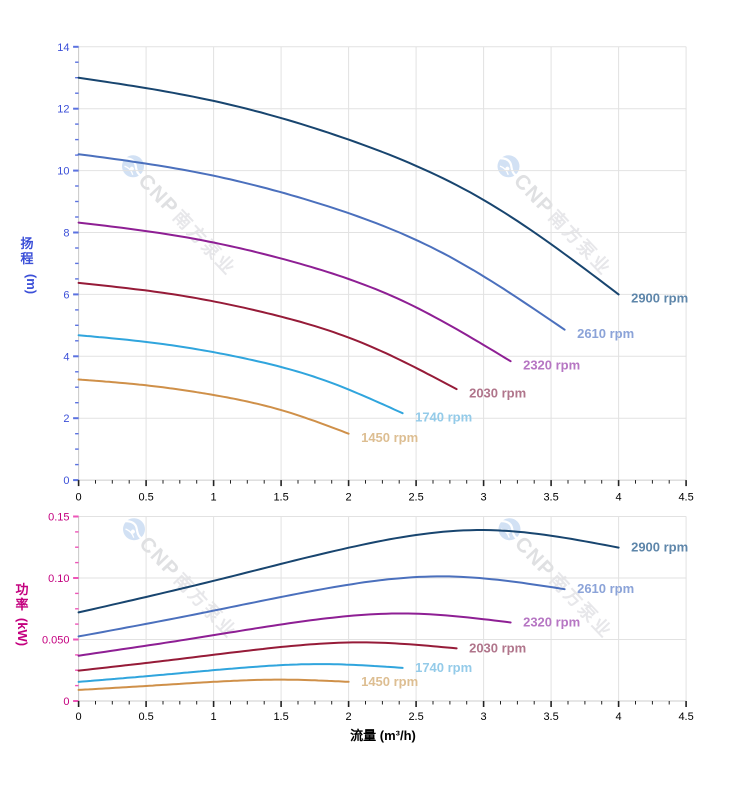 Image resolution: width=752 pixels, height=802 pixels. What do you see at coordinates (21, 589) in the screenshot?
I see `svg-text: 功` at bounding box center [21, 589].